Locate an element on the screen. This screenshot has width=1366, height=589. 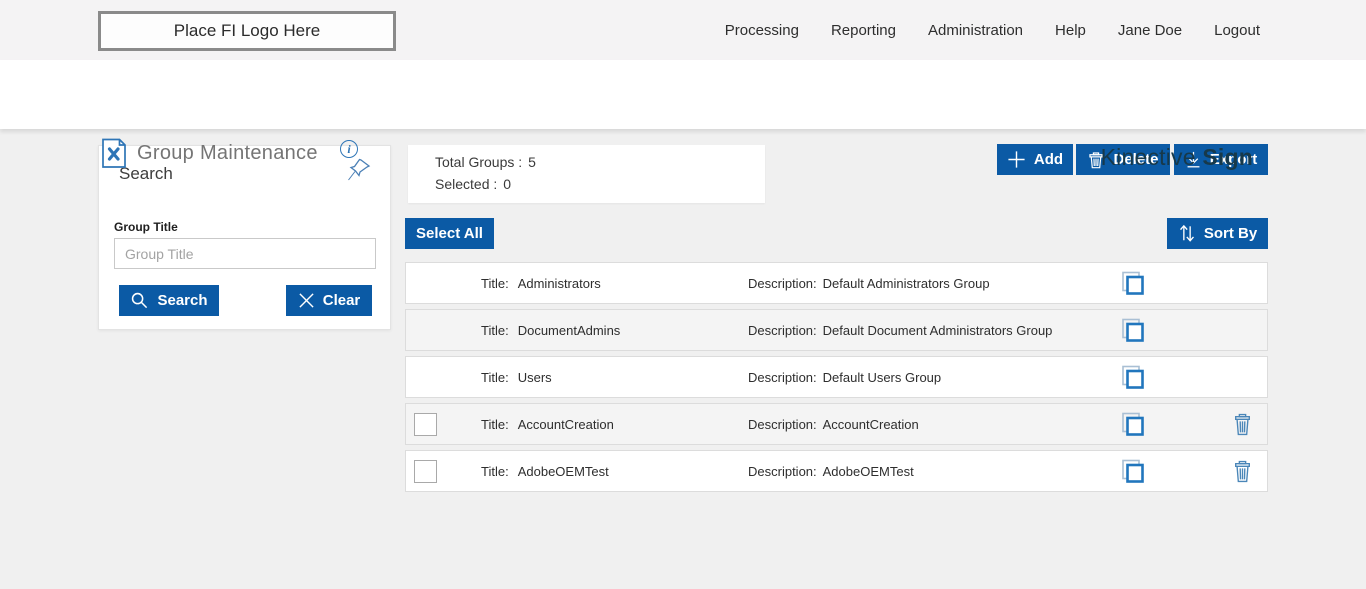
clear-x-icon is located at coordinates (306, 300).